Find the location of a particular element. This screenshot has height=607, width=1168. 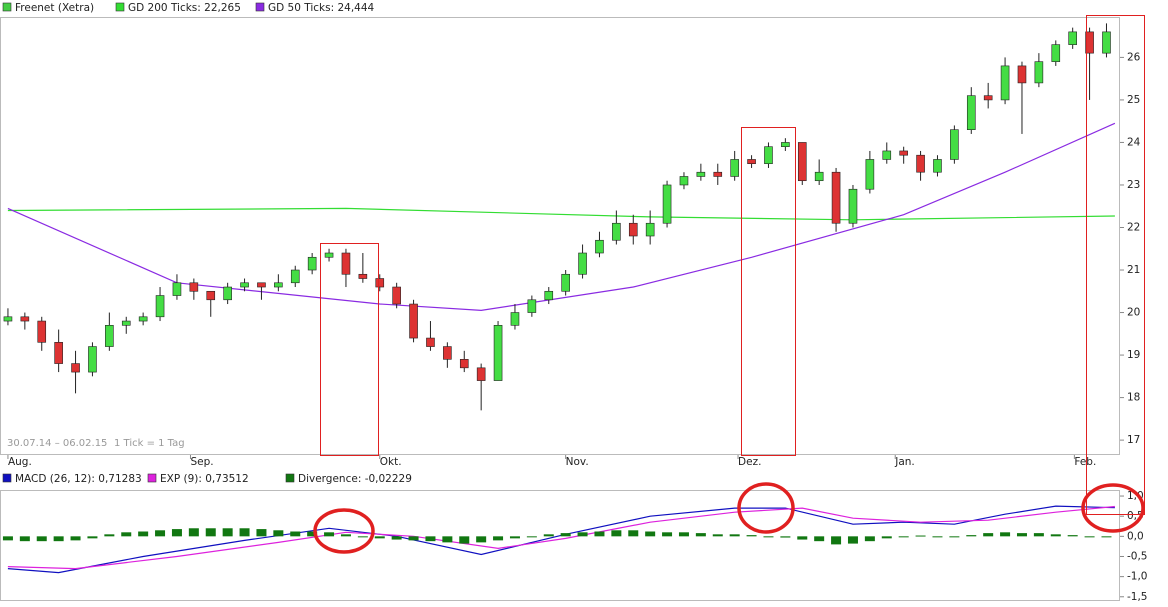

y-tick-label: 26 is located at coordinates (1134, 57).